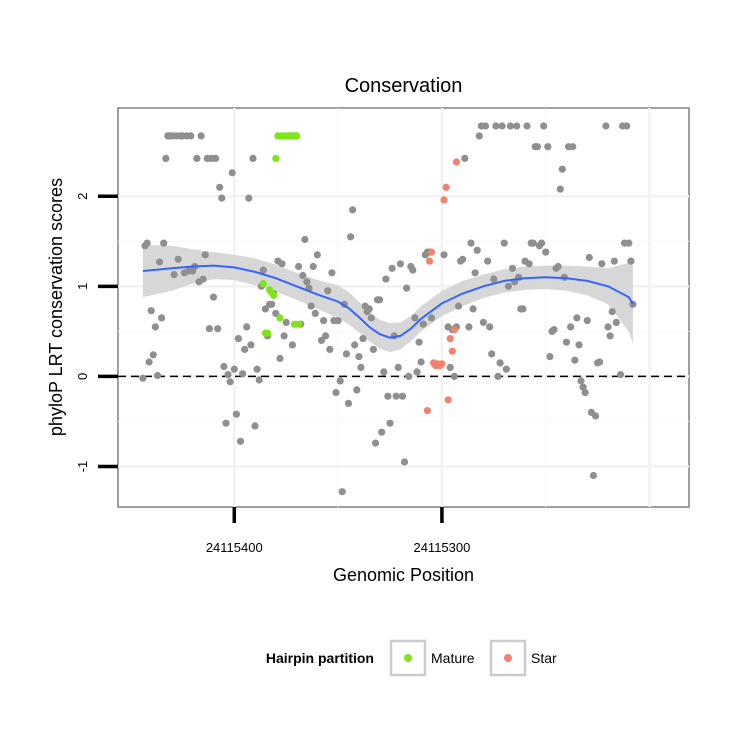 The height and width of the screenshot is (750, 750). What do you see at coordinates (82, 286) in the screenshot?
I see `y-tick-label: 1` at bounding box center [82, 286].